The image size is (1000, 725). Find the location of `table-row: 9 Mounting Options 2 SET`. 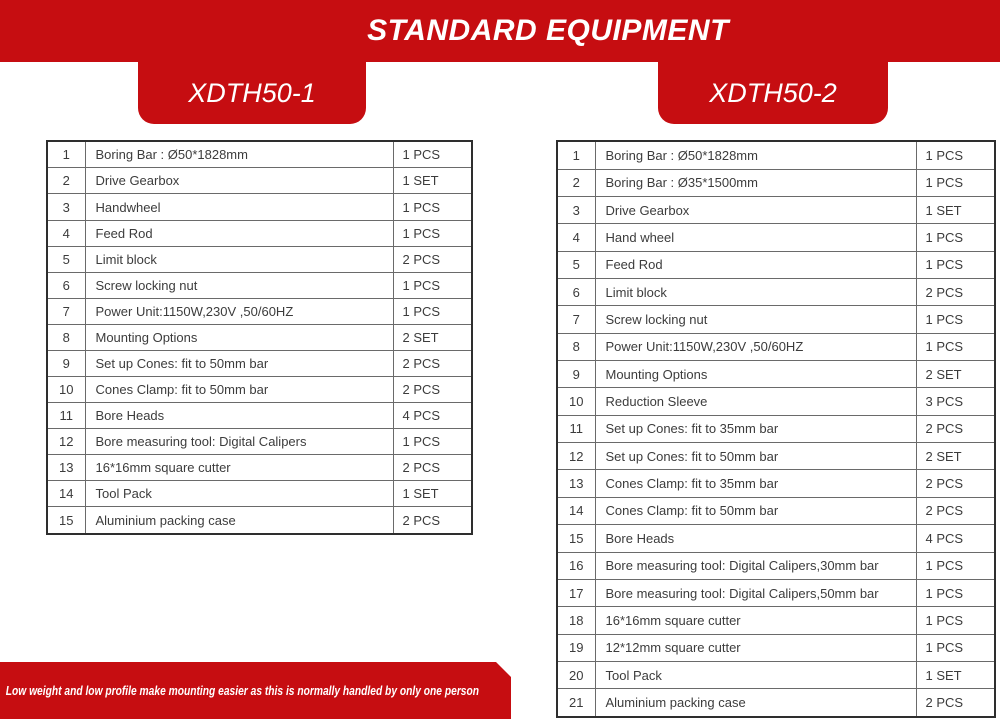

table-row: 9 Mounting Options 2 SET is located at coordinates (776, 374).